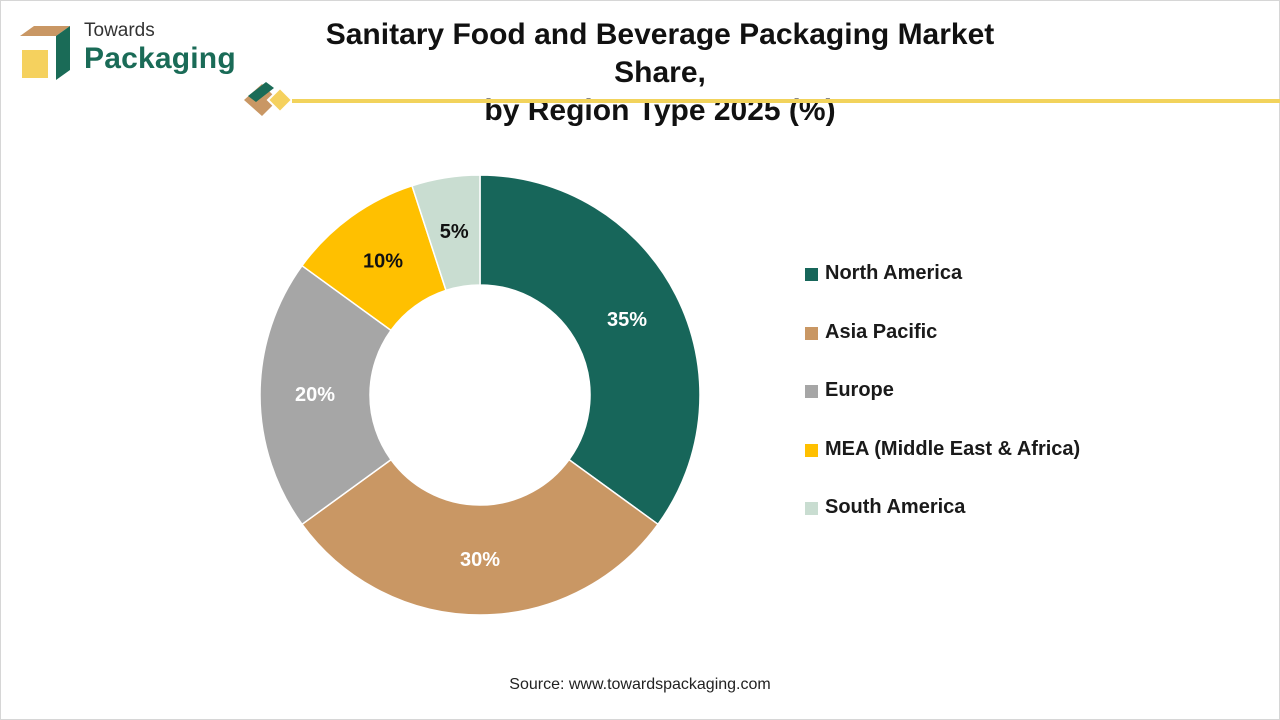  I want to click on source-note: Source: www.towardspackaging.com, so click(640, 684).